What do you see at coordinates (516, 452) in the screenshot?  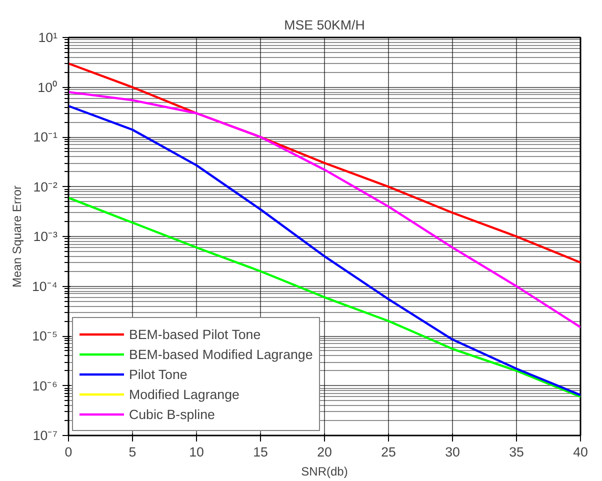 I see `x-tick-label: 35` at bounding box center [516, 452].